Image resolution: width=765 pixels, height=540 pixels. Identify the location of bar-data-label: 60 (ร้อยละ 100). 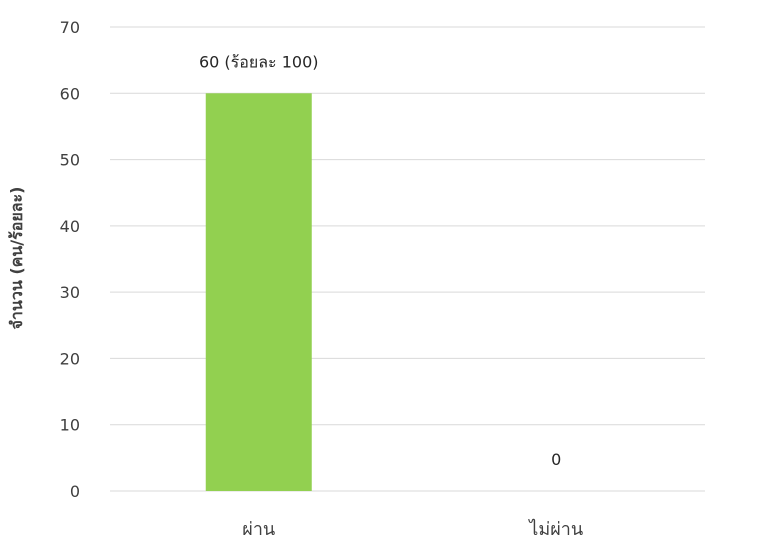
(259, 61).